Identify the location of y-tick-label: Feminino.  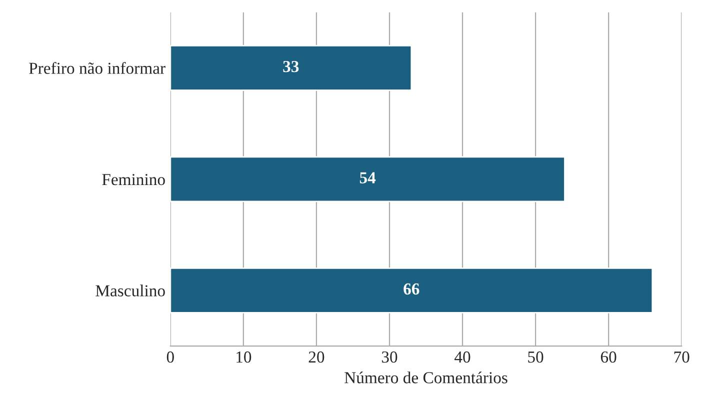
(133, 180).